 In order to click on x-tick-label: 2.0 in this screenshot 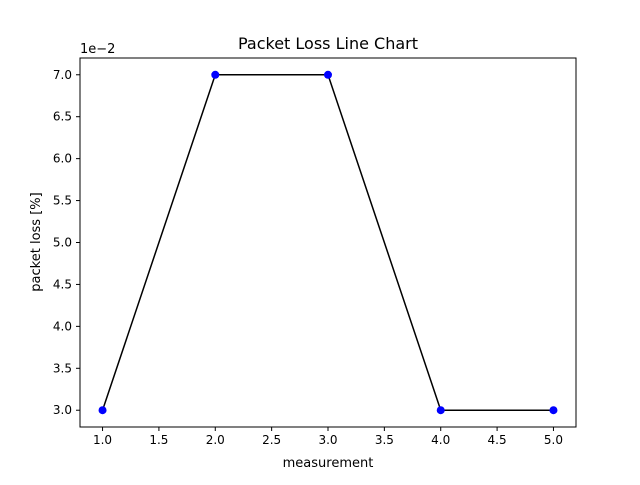, I will do `click(215, 440)`.